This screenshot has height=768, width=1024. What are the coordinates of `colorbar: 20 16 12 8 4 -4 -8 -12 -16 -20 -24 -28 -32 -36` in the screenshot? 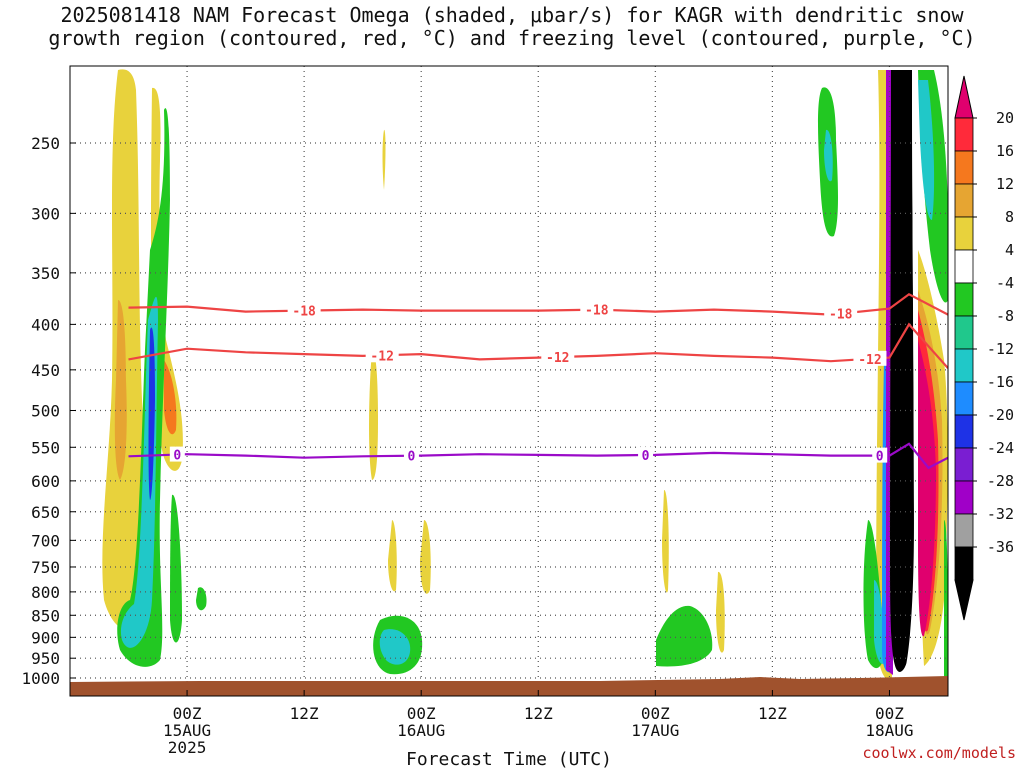 It's located at (984, 348).